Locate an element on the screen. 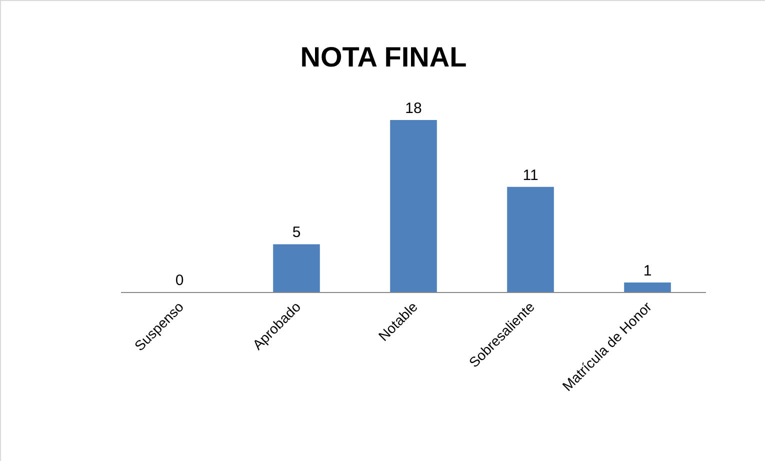 This screenshot has height=461, width=765. data-label: 18 is located at coordinates (413, 109).